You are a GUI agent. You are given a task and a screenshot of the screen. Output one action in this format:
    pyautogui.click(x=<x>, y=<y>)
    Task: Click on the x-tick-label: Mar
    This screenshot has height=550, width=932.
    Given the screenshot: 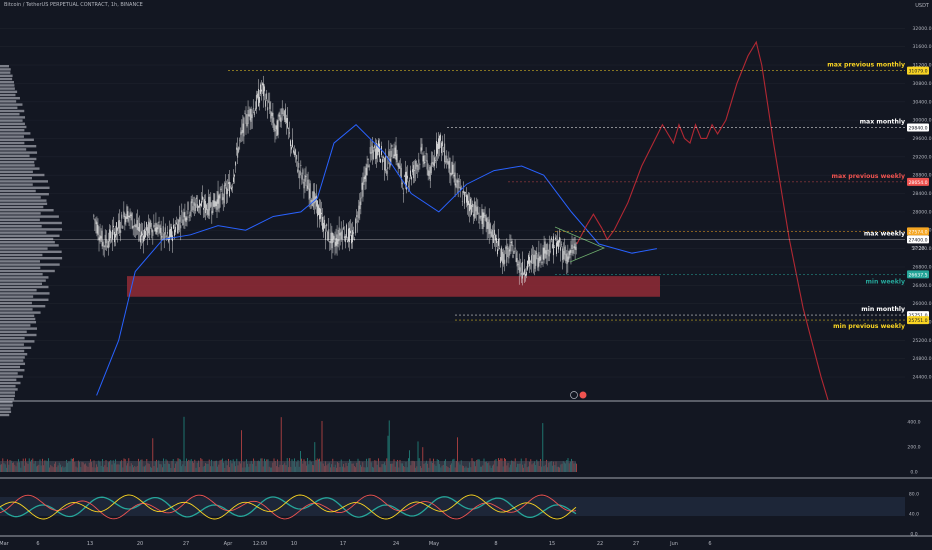 What is the action you would take?
    pyautogui.click(x=5, y=544)
    